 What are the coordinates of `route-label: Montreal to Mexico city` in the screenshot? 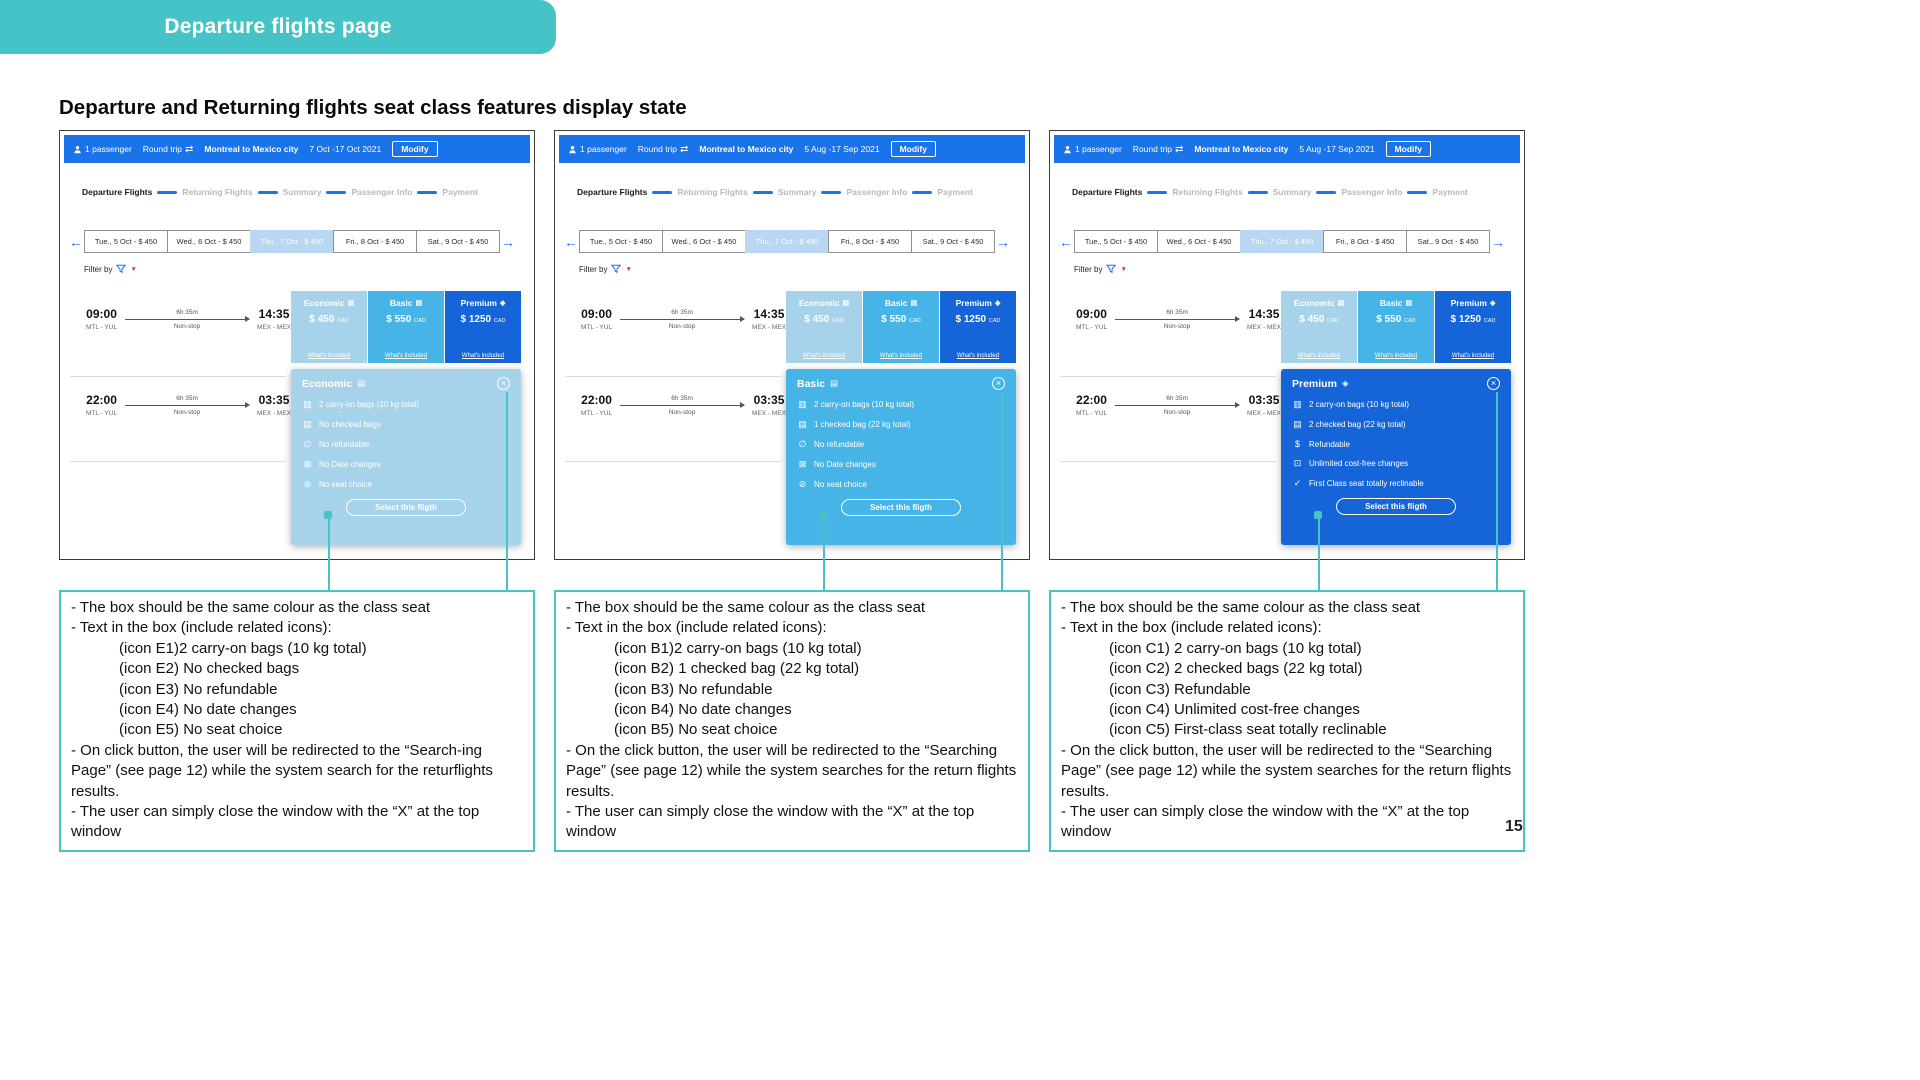 It's located at (746, 149).